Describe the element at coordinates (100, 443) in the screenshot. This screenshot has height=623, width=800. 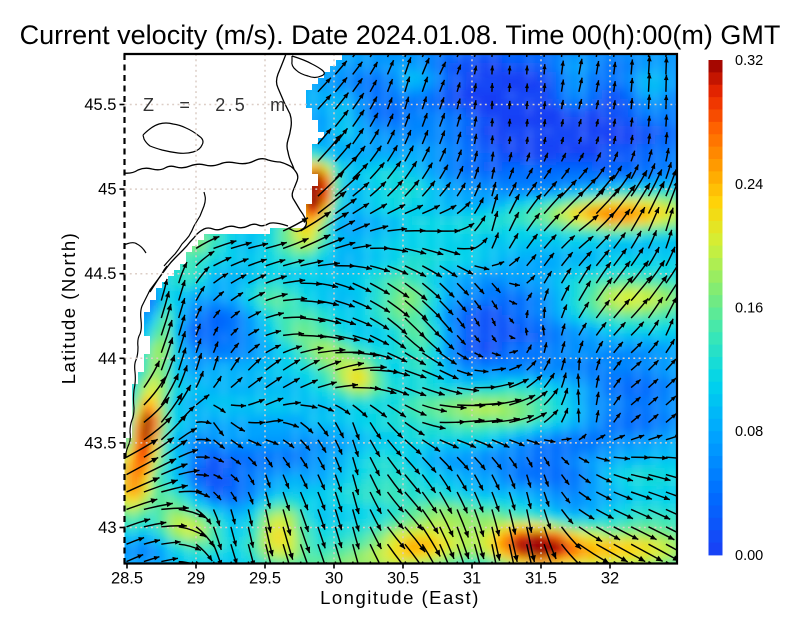
I see `svg-text: 43.5` at that location.